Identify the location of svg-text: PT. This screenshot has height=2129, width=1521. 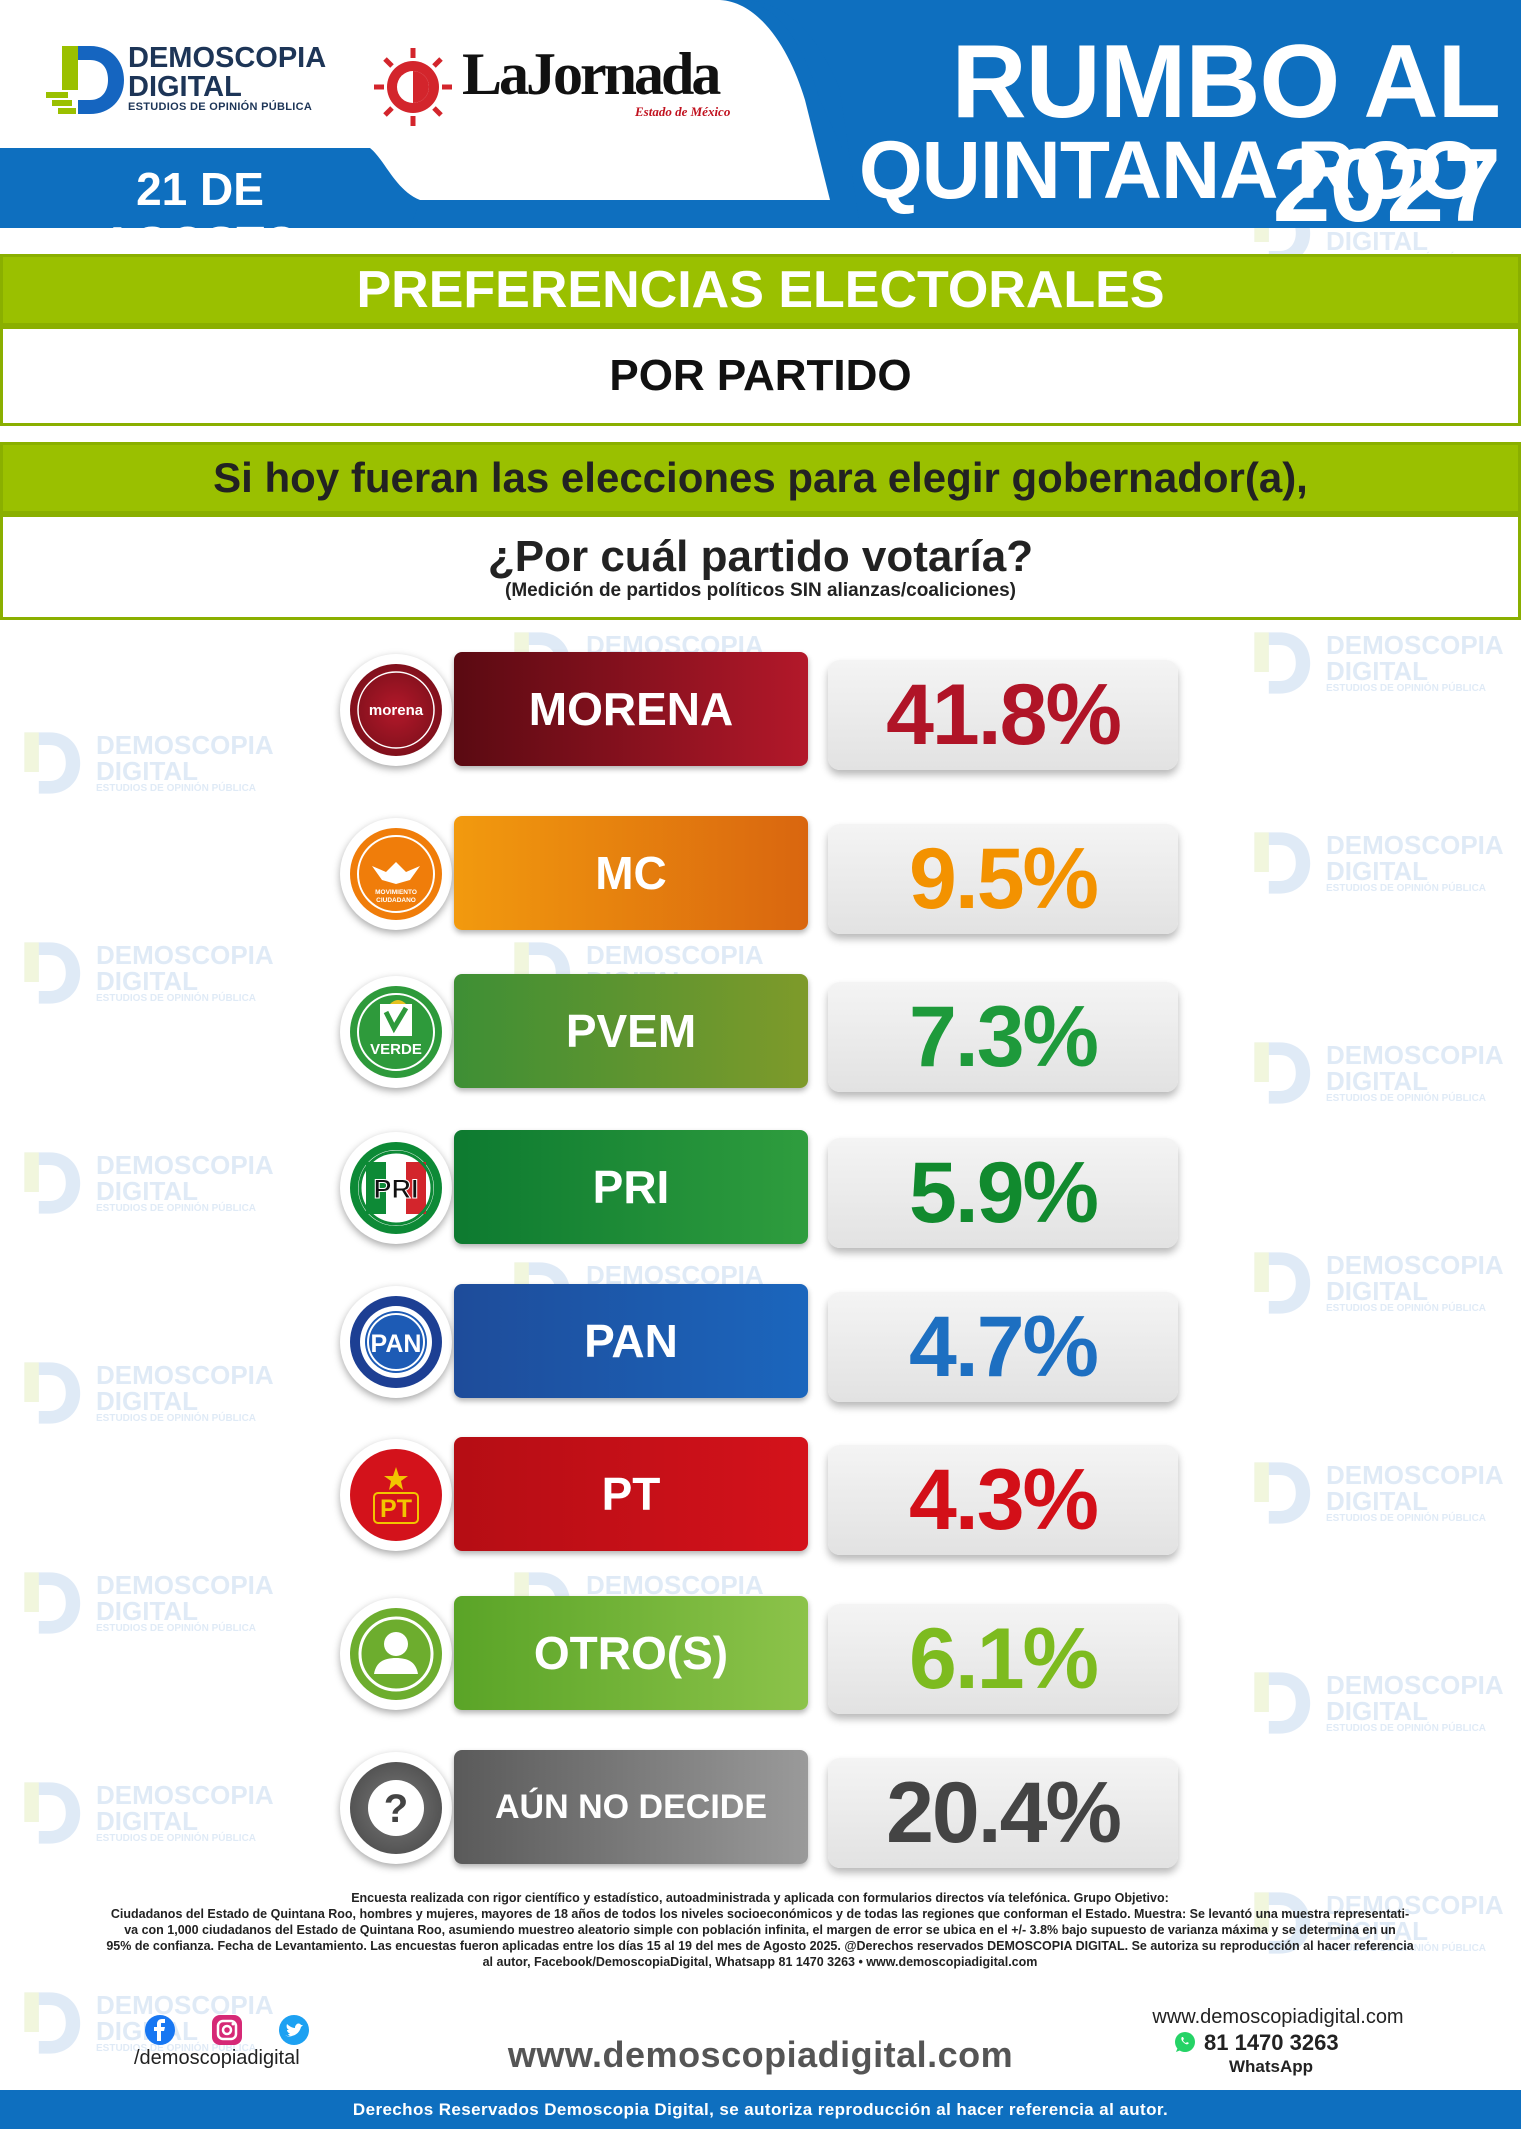
(396, 1509).